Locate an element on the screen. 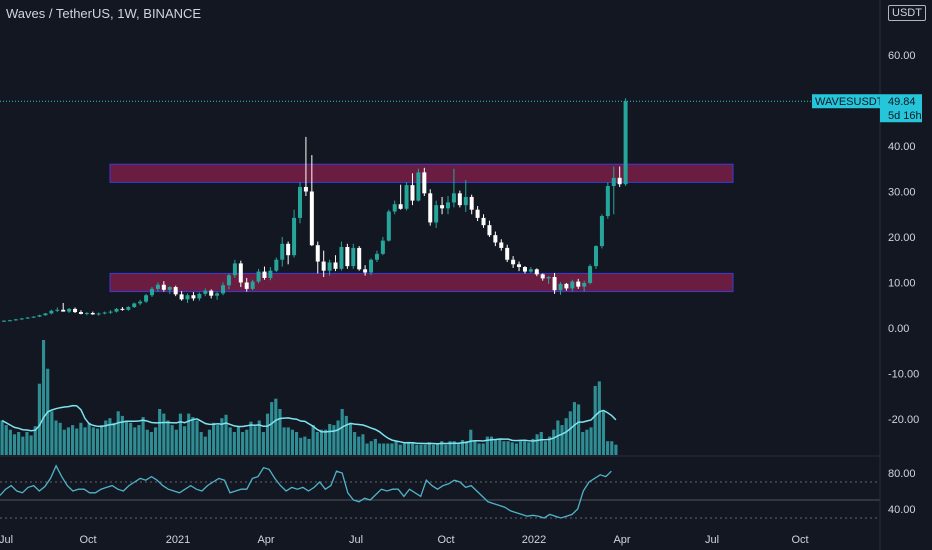  currency-badge: USDT is located at coordinates (907, 13).